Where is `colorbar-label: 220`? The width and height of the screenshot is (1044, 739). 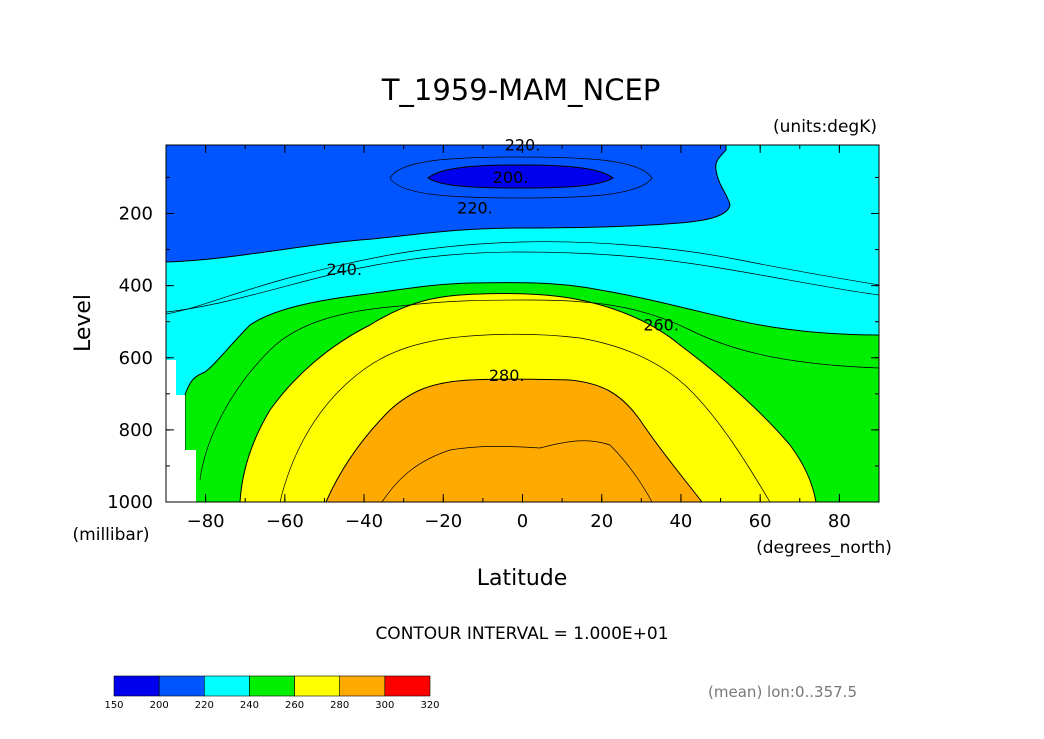
colorbar-label: 220 is located at coordinates (204, 705).